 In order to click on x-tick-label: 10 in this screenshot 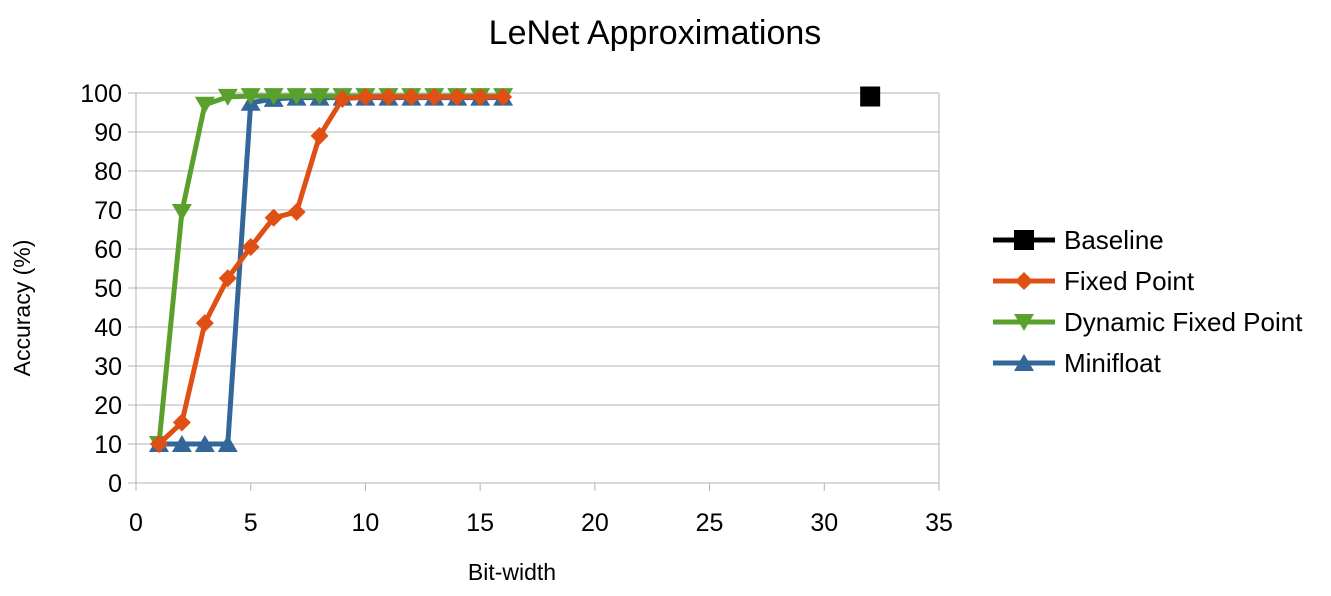, I will do `click(366, 523)`.